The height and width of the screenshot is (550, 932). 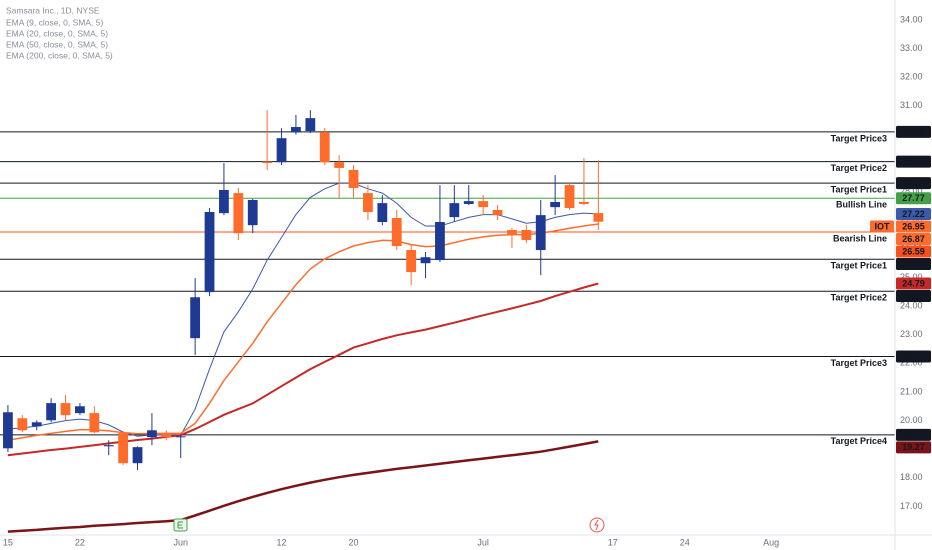 I want to click on price-tag-label: 28.30, so click(x=913, y=183).